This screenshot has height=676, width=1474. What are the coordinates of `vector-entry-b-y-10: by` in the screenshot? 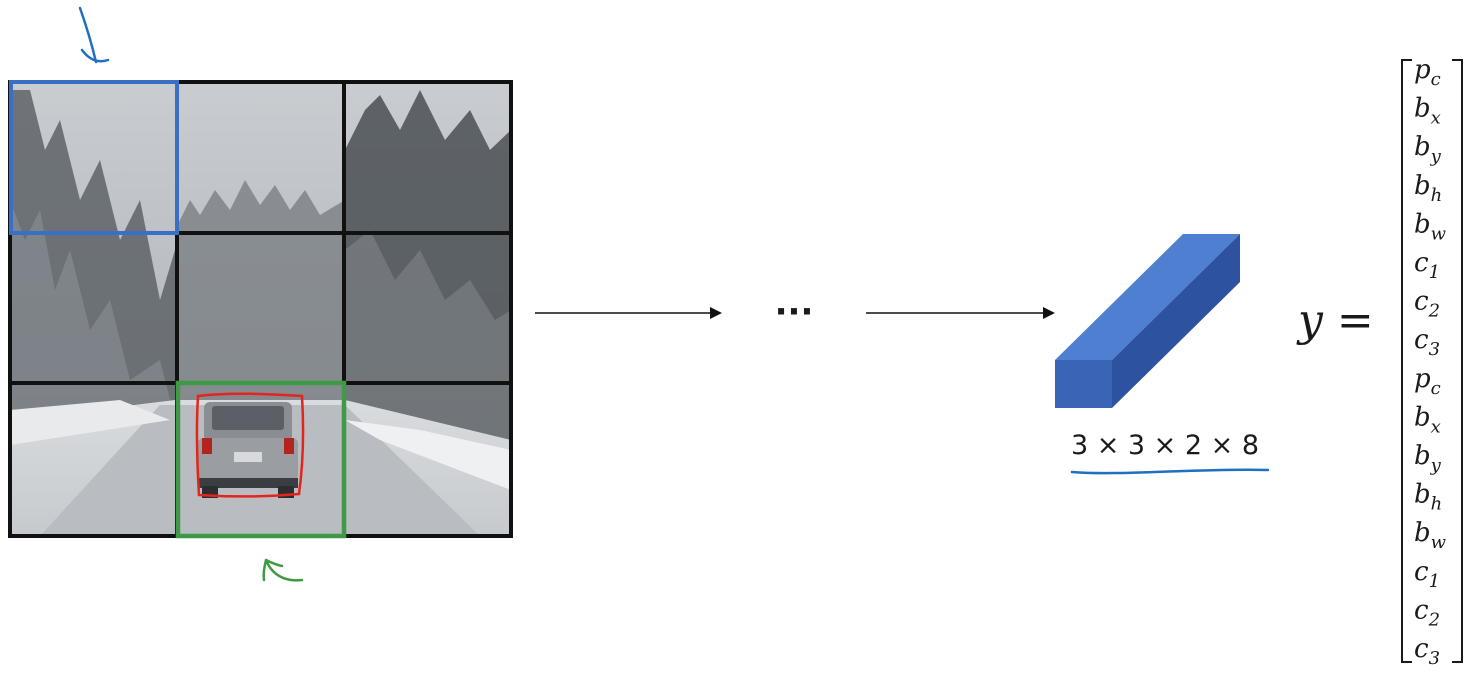 It's located at (1428, 458).